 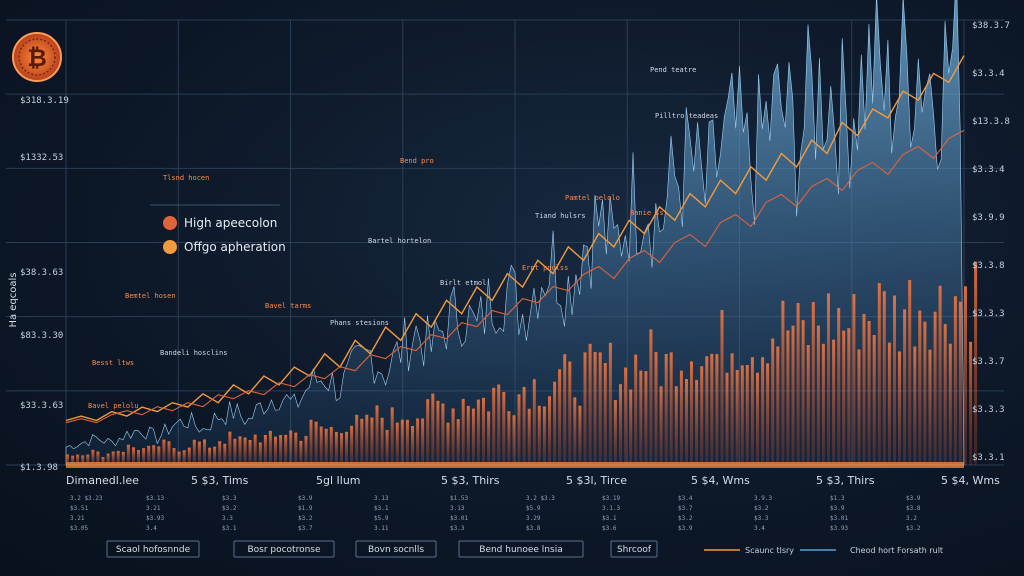 I want to click on y-tick-left: $38.3.63, so click(x=41, y=273).